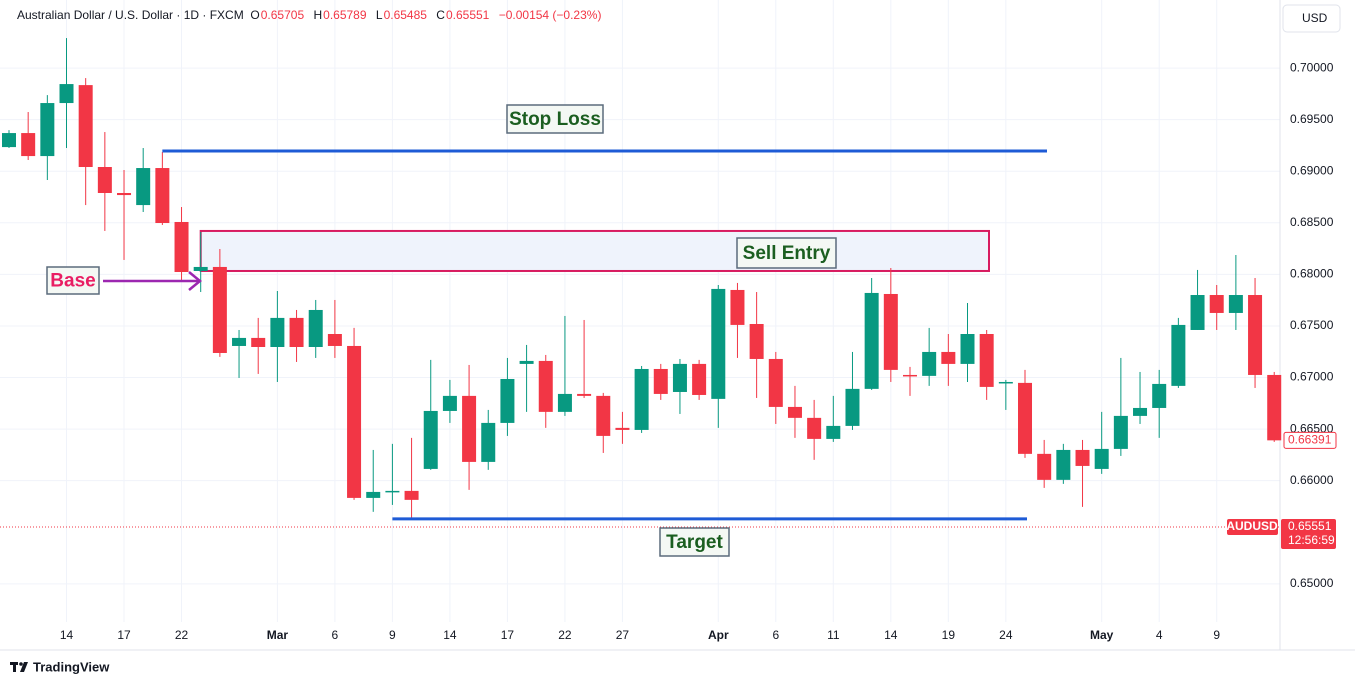  What do you see at coordinates (282, 15) in the screenshot?
I see `ohlc-value: 0.65705` at bounding box center [282, 15].